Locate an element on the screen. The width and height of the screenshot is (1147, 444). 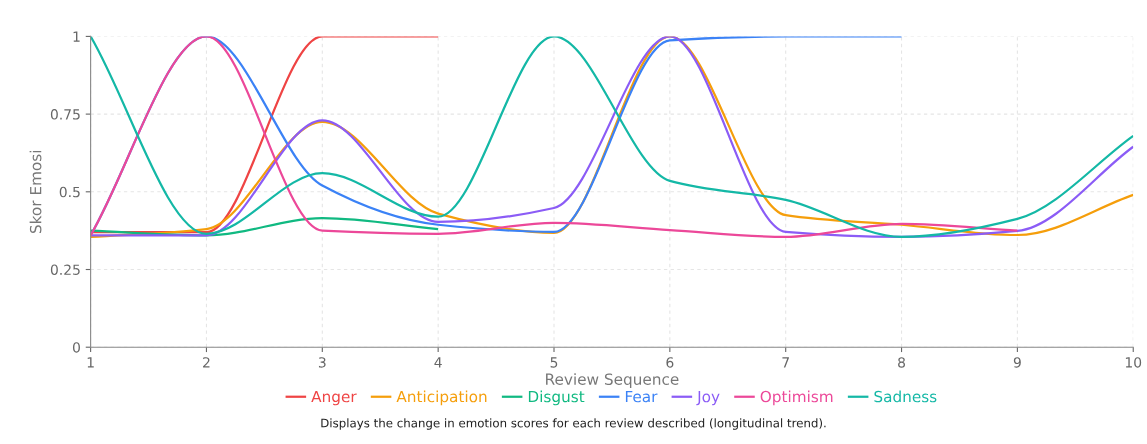
x-tick-label: 4 is located at coordinates (438, 362).